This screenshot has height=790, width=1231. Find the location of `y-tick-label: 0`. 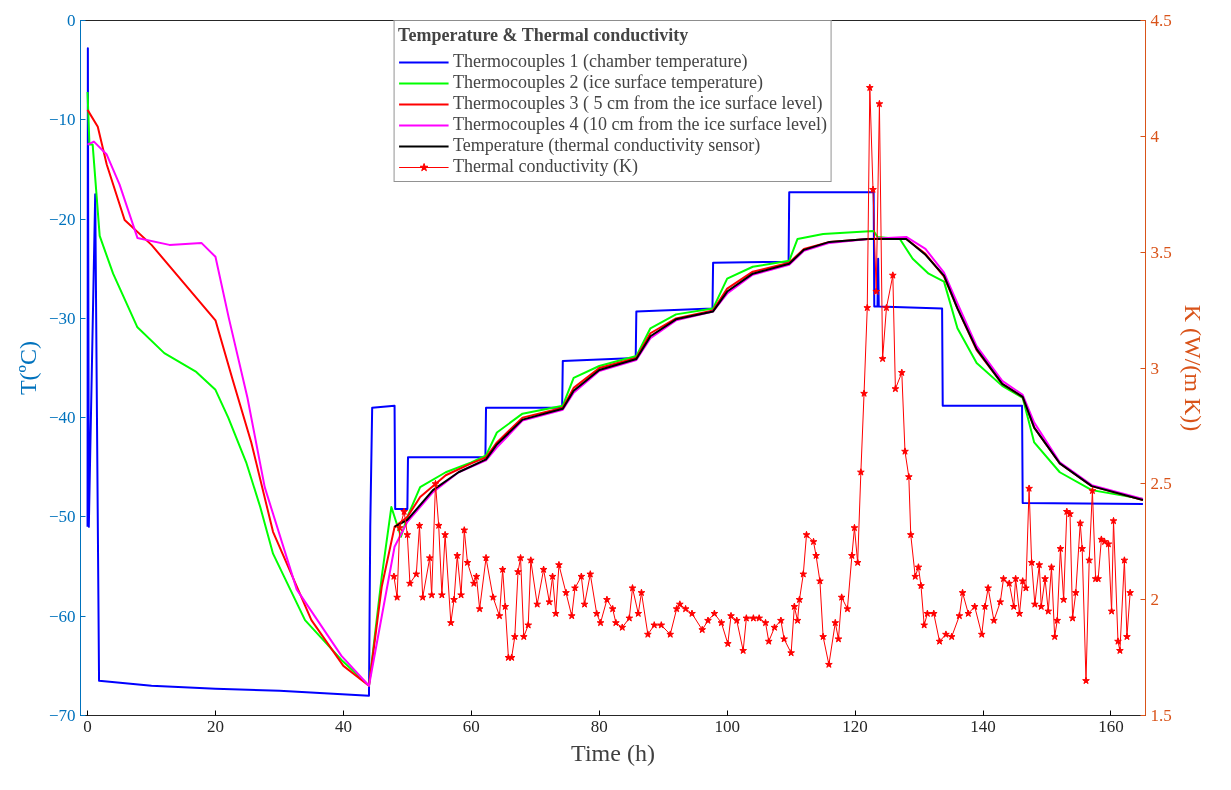

y-tick-label: 0 is located at coordinates (71, 20).